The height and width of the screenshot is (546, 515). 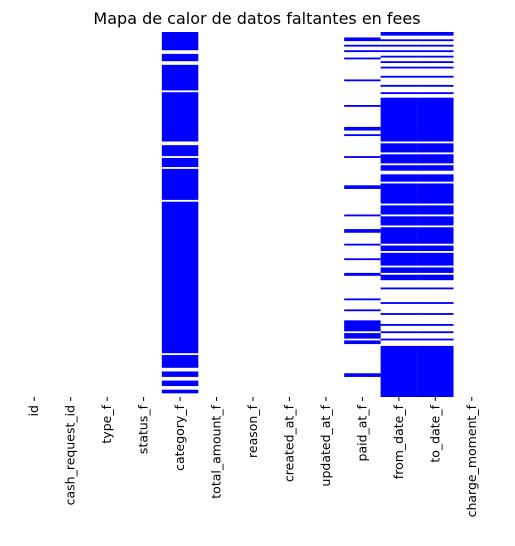 What do you see at coordinates (106, 423) in the screenshot?
I see `x-tick-label: type_f` at bounding box center [106, 423].